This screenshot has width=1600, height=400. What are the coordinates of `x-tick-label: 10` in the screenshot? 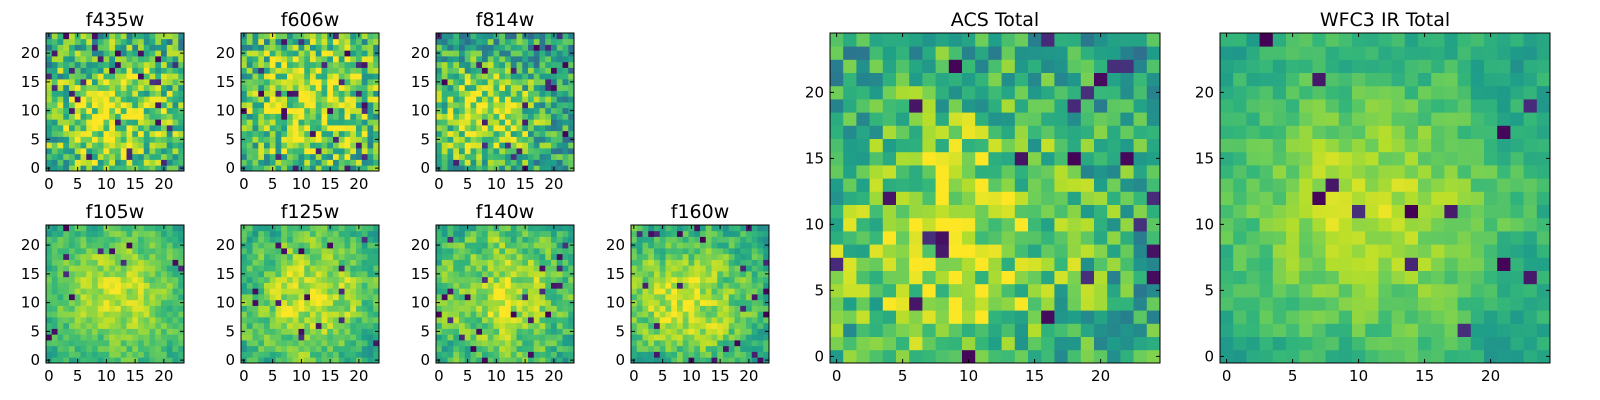 It's located at (496, 376).